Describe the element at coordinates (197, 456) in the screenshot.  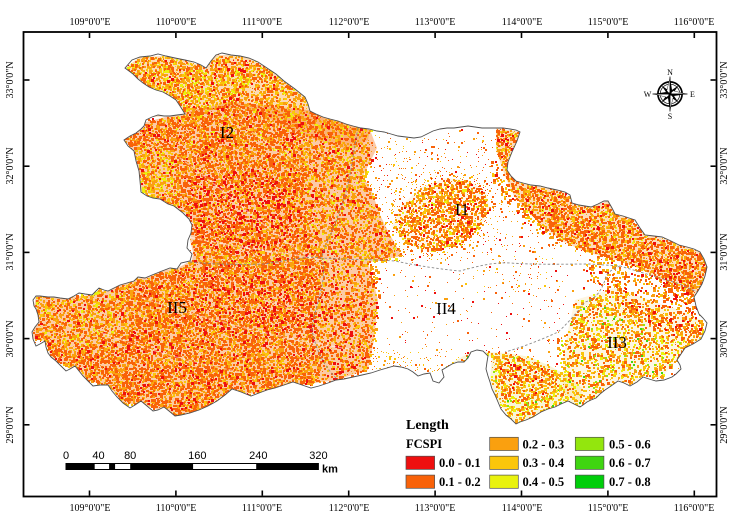
I see `svg-text: 160` at that location.